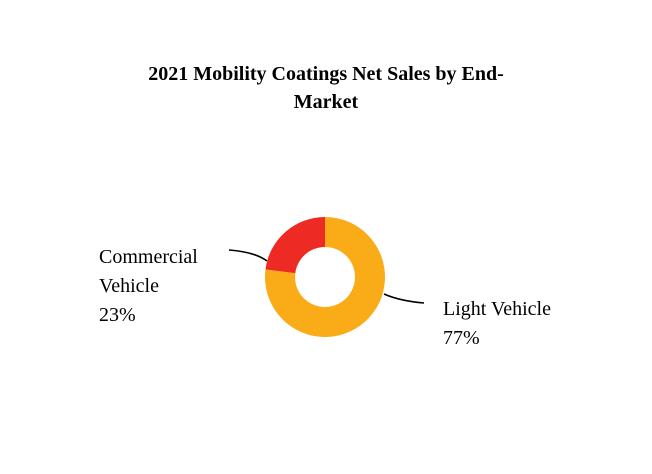 The width and height of the screenshot is (652, 474). Describe the element at coordinates (326, 74) in the screenshot. I see `chart-title-line-1: 2021 Mobility Coatings Net Sales by End-` at that location.